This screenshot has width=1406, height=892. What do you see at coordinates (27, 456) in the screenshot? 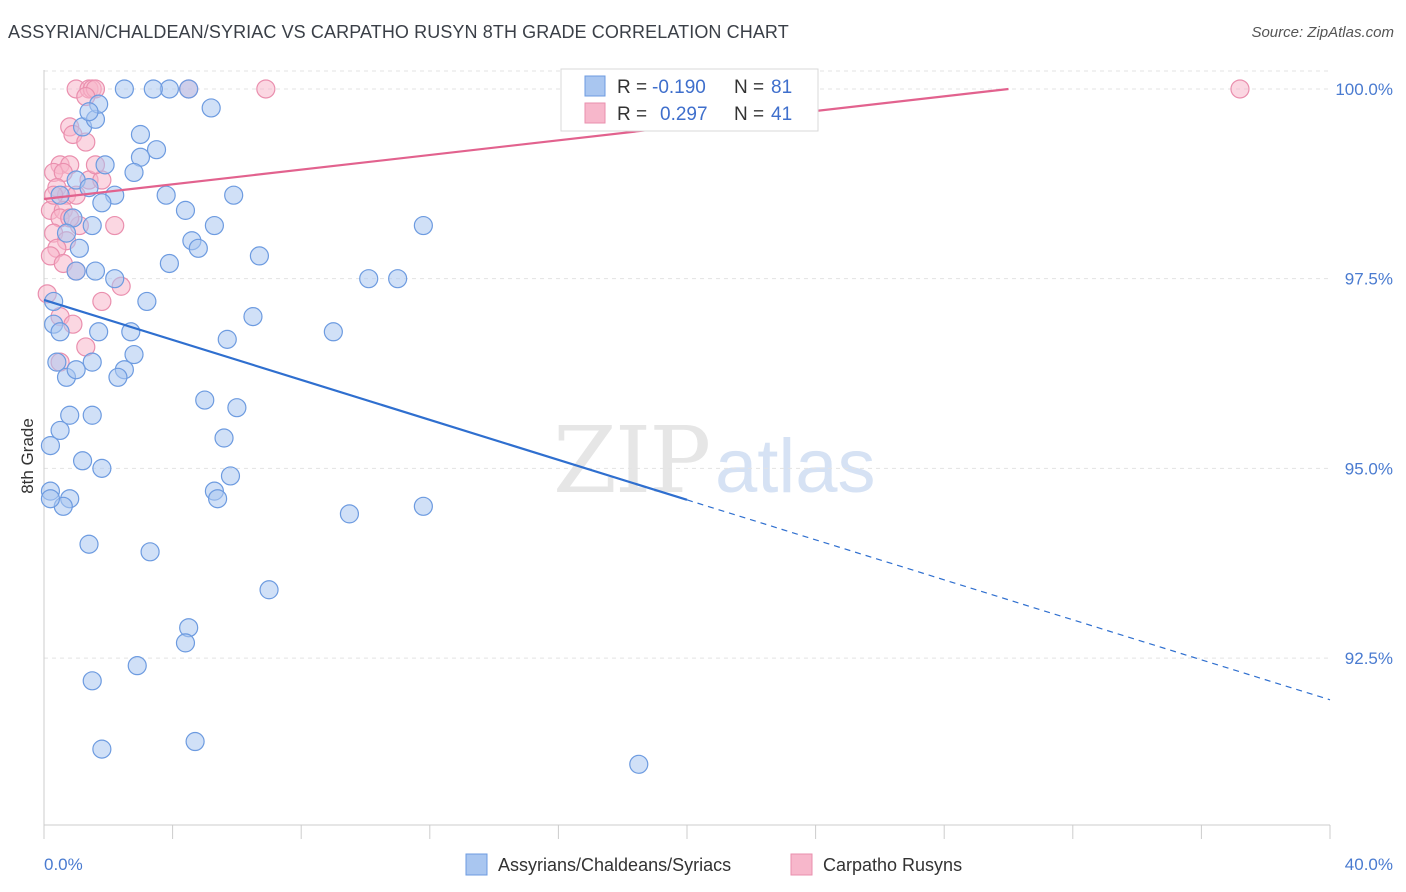
I see `y-axis-label: 8th Grade` at bounding box center [27, 456].